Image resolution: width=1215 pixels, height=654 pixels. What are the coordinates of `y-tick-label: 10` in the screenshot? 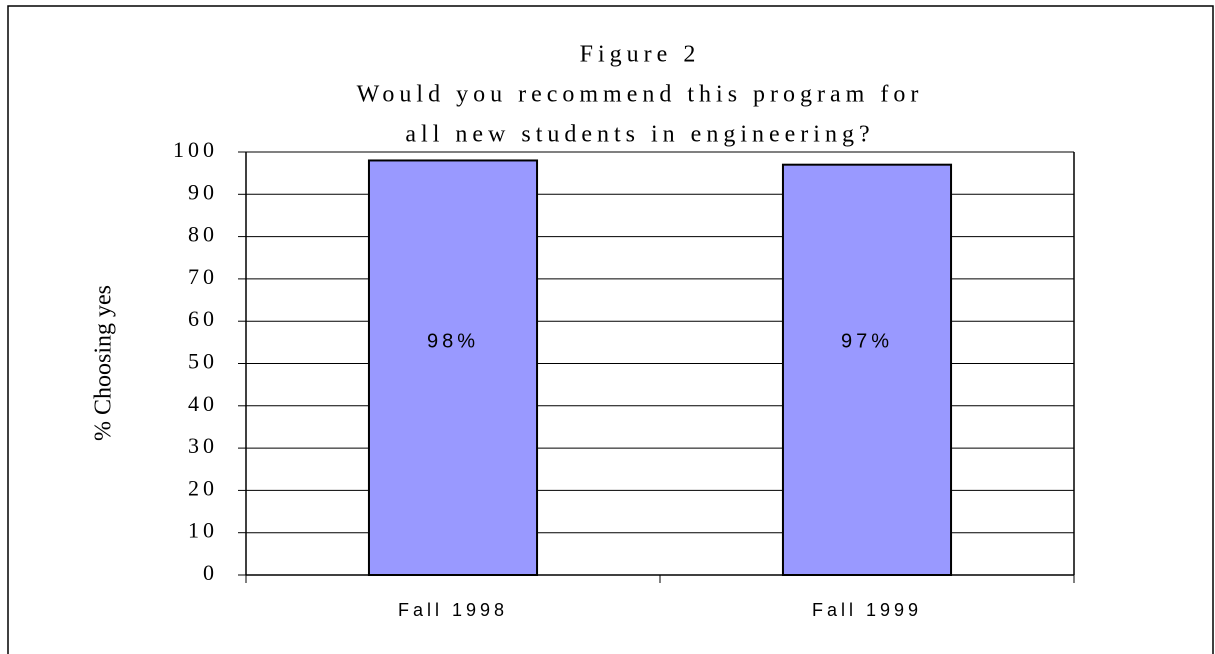 It's located at (203, 530).